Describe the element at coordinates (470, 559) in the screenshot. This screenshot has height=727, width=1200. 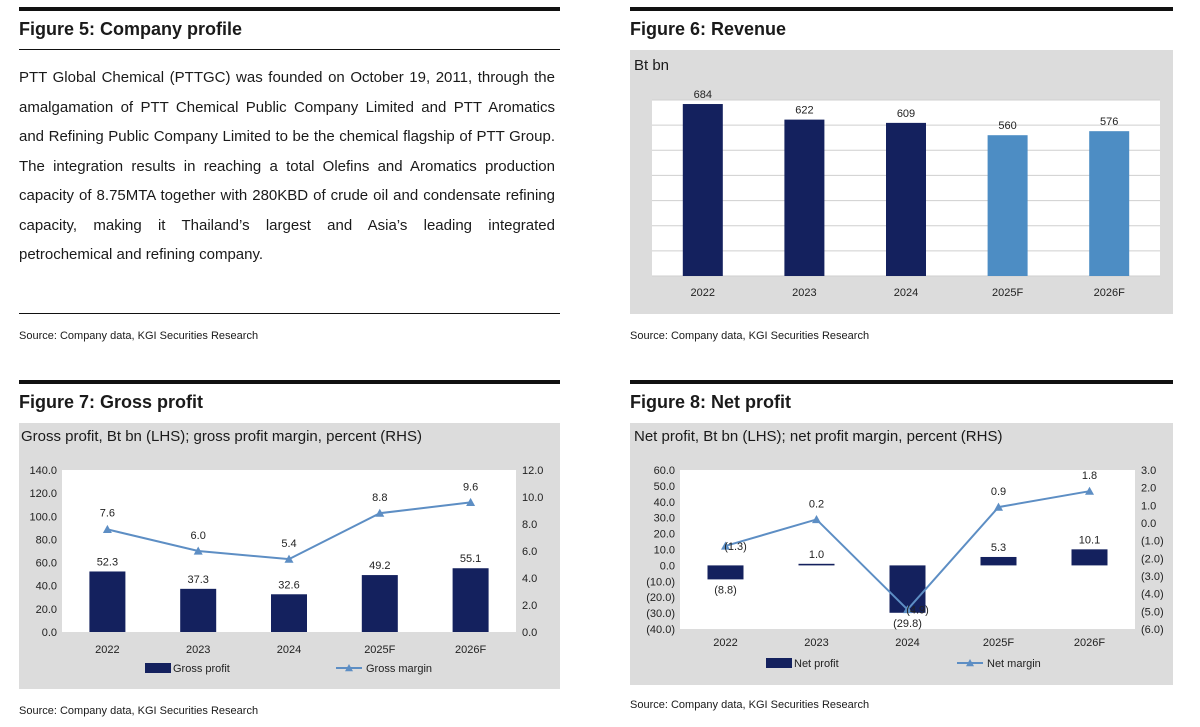
I see `fig7-bar-label-2026F: 55.1` at that location.